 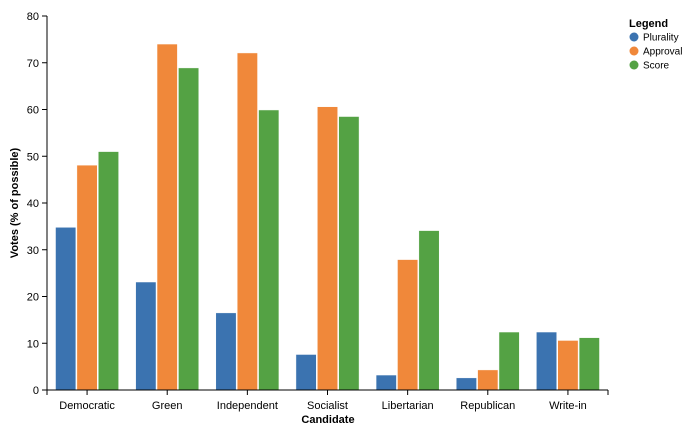 I want to click on x-tick-label: Democratic, so click(x=87, y=406).